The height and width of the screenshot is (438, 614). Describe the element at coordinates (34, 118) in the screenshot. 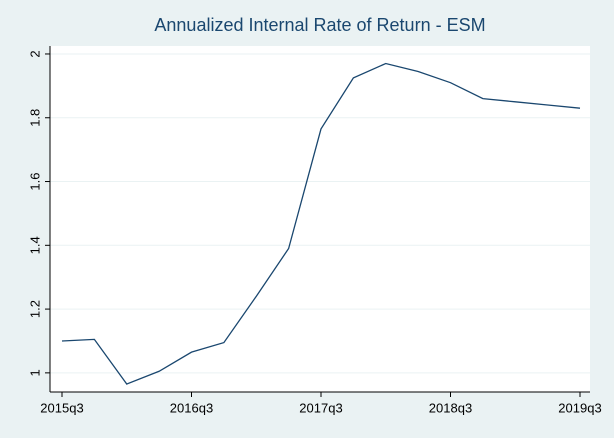

I see `y-tick-label: 1.8` at that location.